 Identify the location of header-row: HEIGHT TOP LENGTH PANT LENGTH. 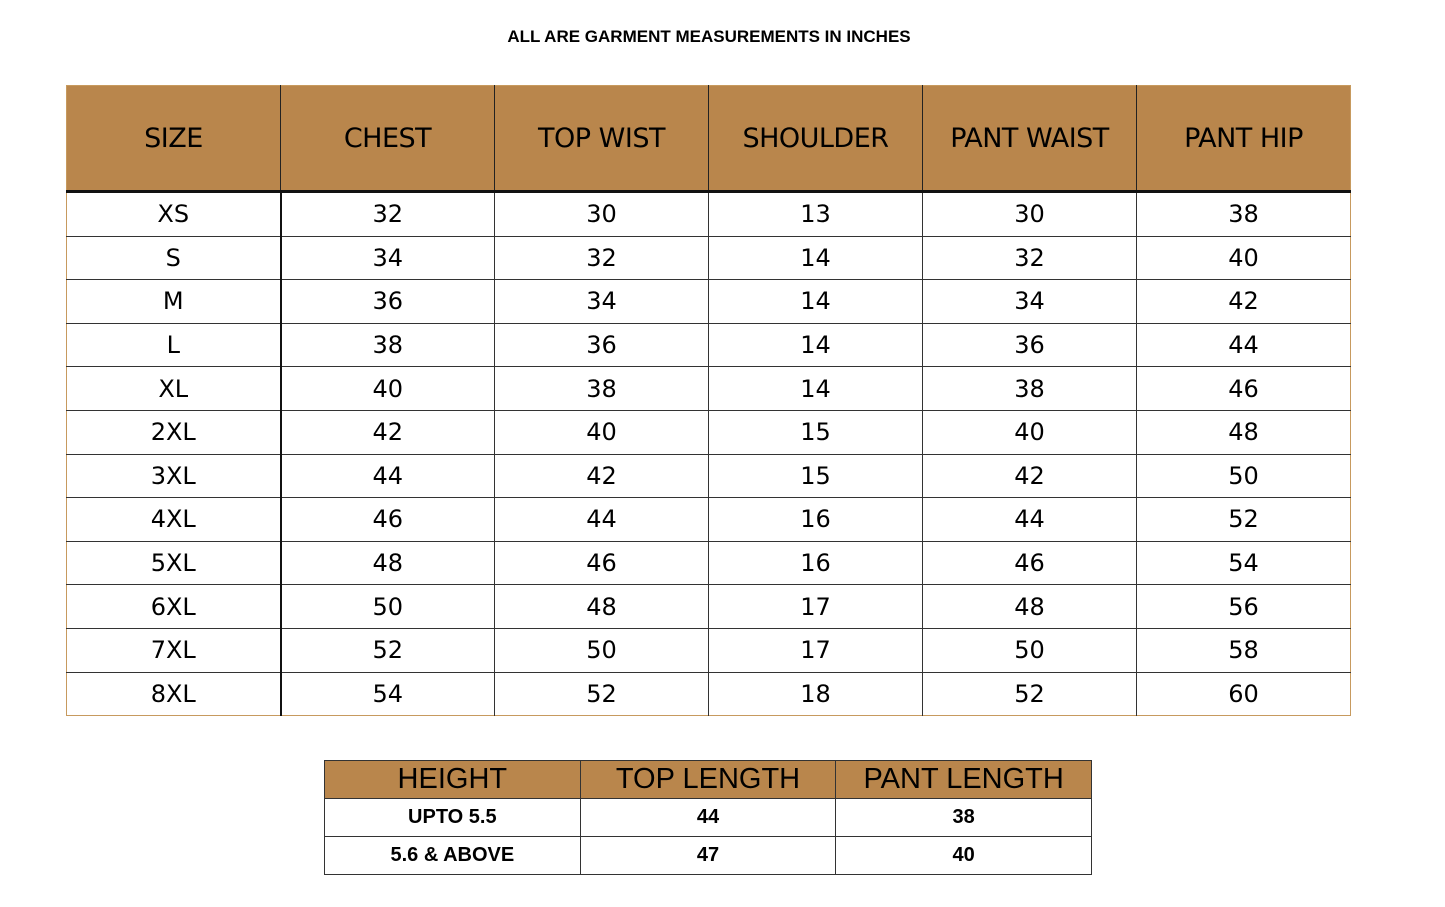
(708, 779).